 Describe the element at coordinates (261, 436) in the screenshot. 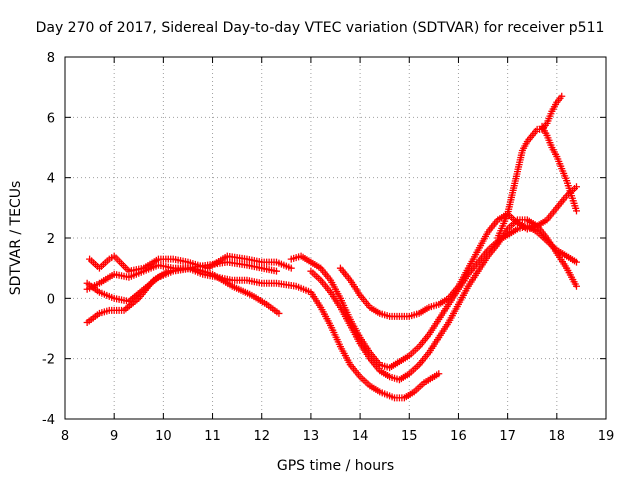

I see `x-tick-label: 12` at that location.